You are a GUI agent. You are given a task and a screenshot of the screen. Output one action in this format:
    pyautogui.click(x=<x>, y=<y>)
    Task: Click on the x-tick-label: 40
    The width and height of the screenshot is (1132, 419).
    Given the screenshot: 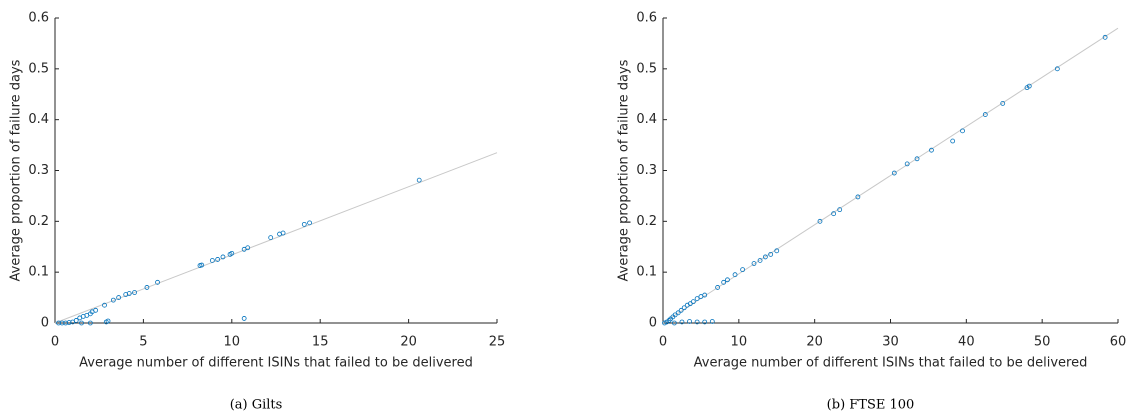 What is the action you would take?
    pyautogui.click(x=966, y=342)
    